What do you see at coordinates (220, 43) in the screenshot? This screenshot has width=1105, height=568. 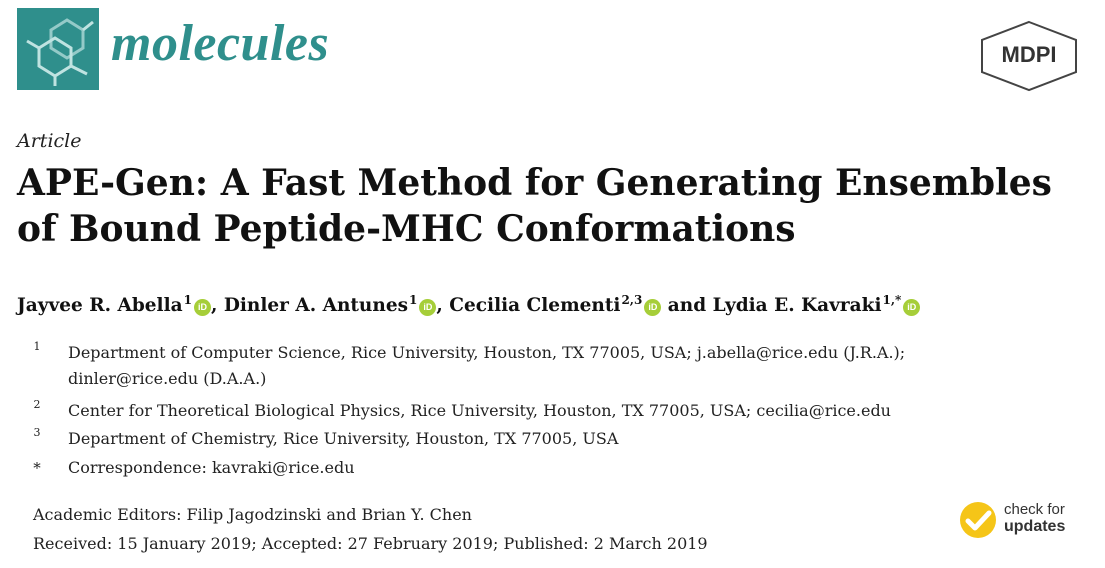 I see `journal-name: molecules` at bounding box center [220, 43].